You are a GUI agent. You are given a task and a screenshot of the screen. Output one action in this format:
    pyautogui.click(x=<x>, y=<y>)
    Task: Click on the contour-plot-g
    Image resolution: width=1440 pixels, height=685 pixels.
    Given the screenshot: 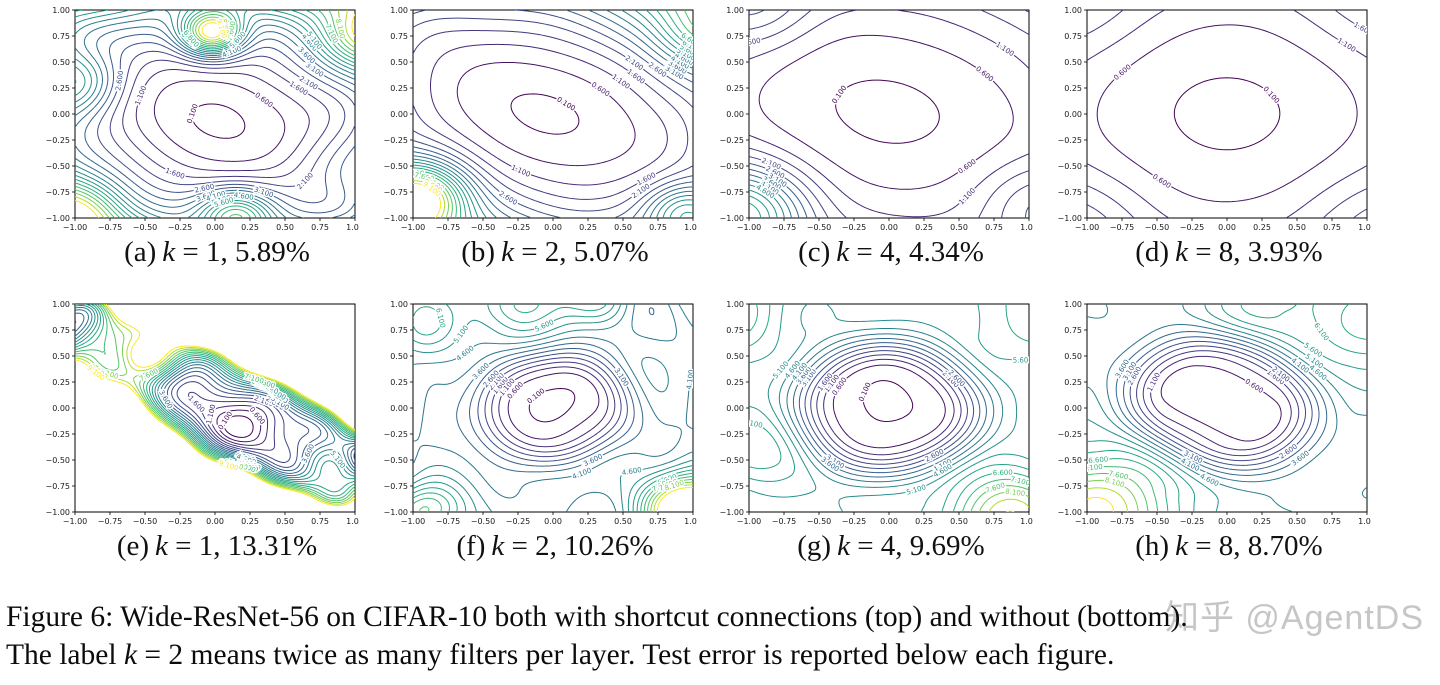 What is the action you would take?
    pyautogui.click(x=871, y=412)
    